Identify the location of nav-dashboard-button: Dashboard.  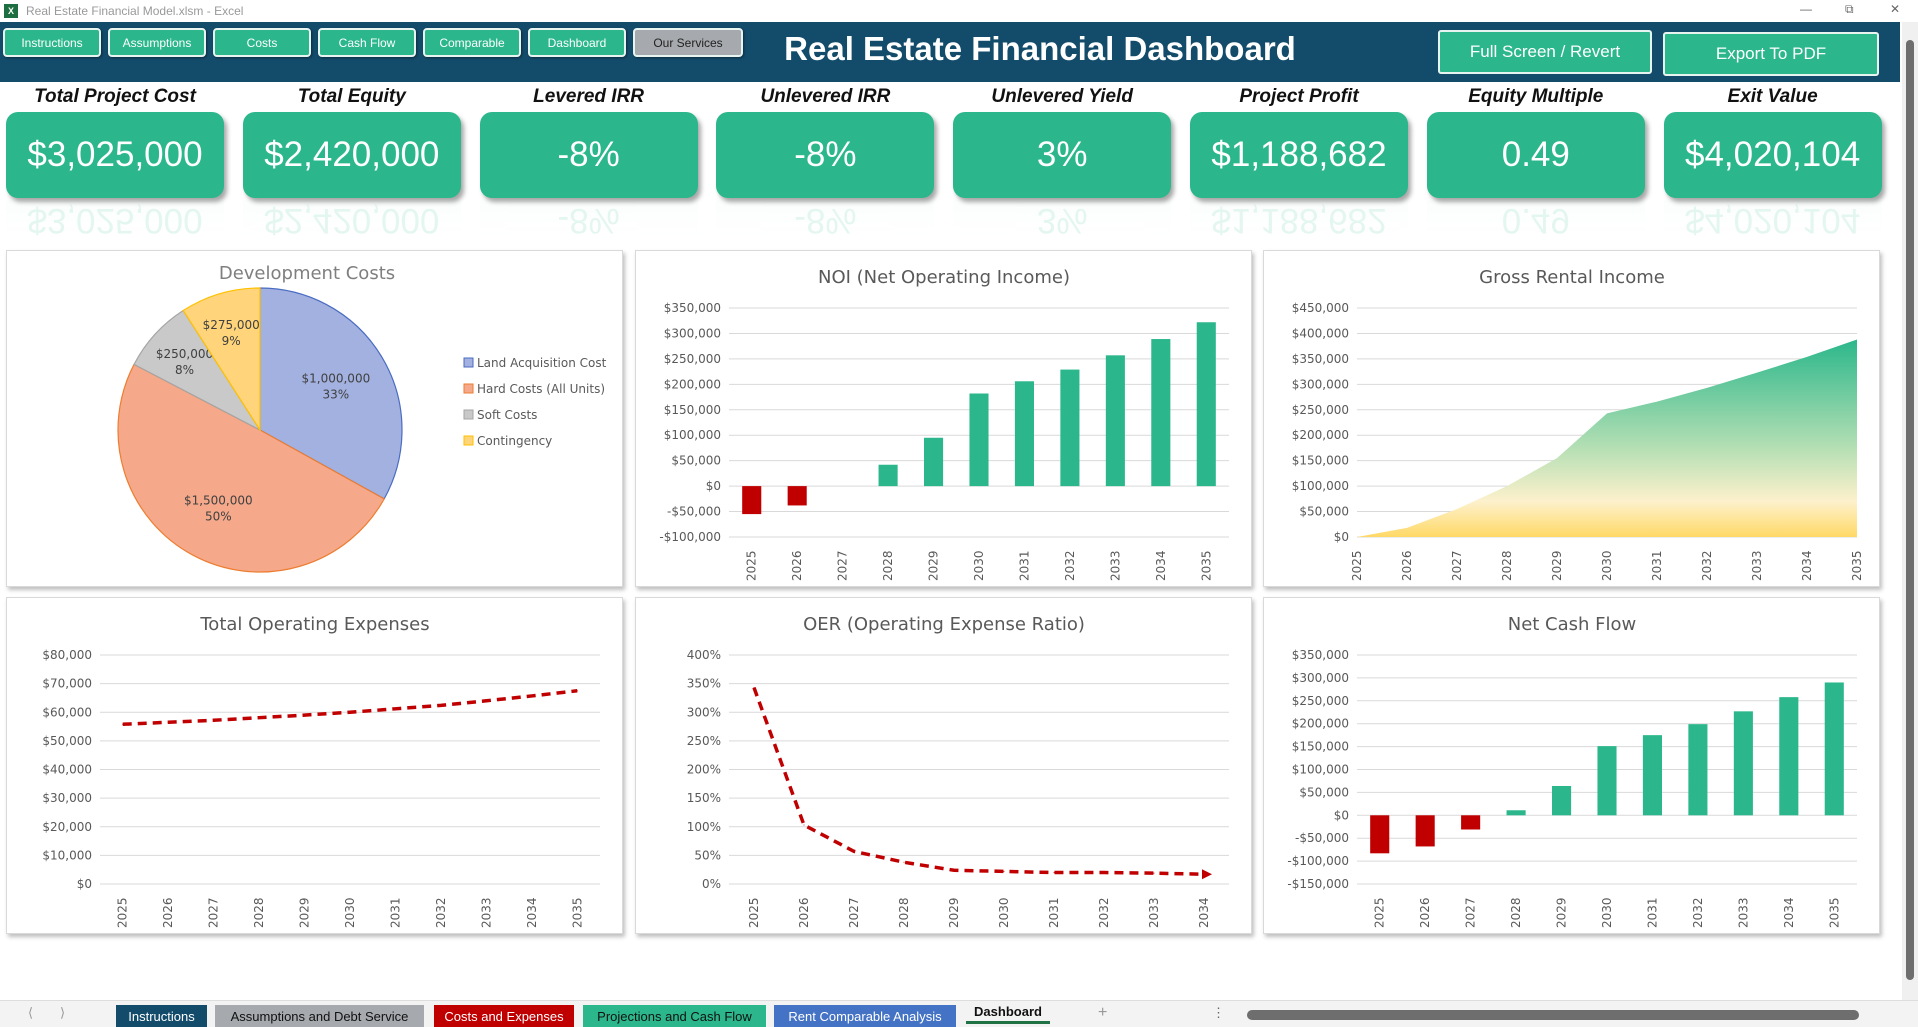
(577, 42).